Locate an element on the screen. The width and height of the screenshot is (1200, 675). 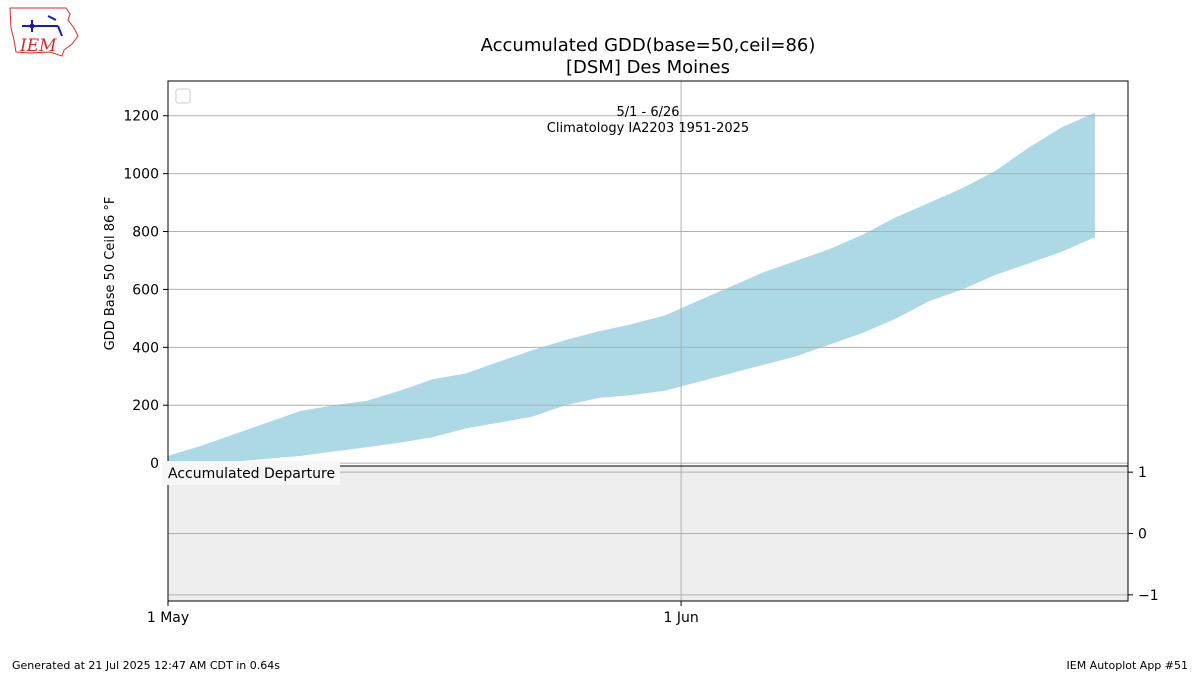
y-tick-label: 200 is located at coordinates (145, 406).